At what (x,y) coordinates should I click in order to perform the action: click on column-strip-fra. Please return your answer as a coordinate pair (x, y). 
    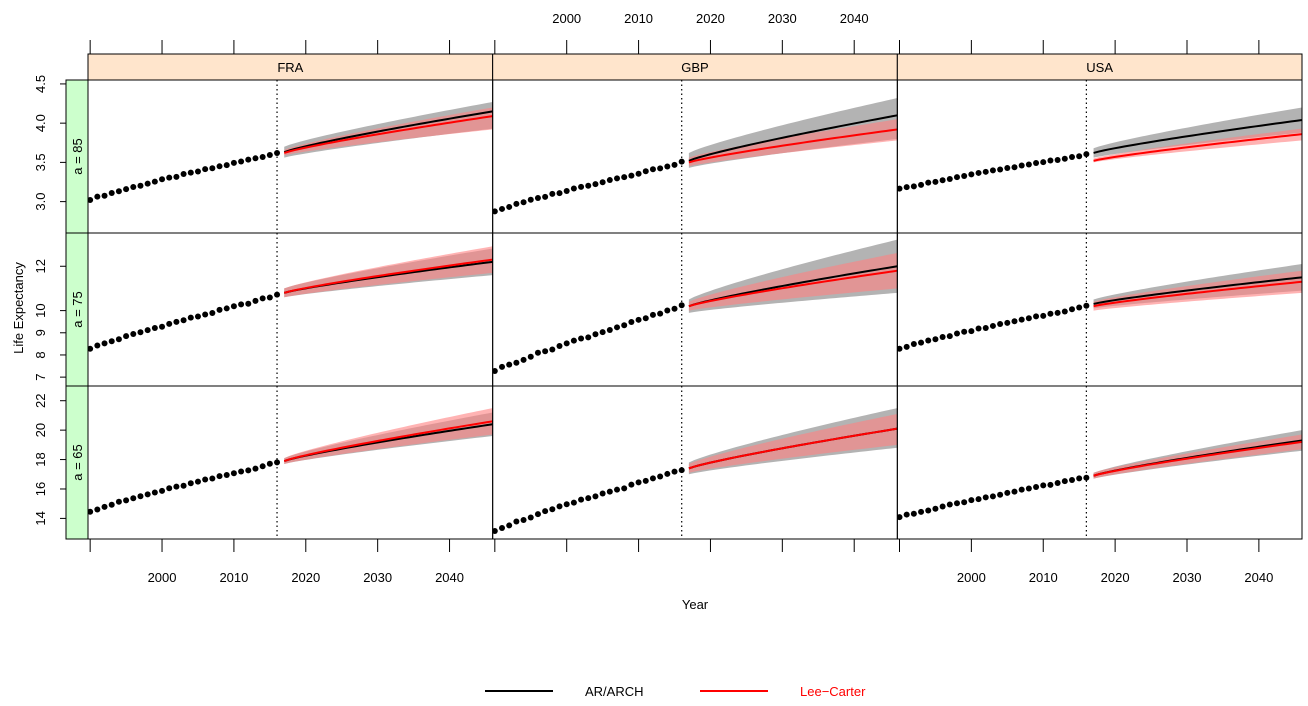
    Looking at the image, I should click on (290, 67).